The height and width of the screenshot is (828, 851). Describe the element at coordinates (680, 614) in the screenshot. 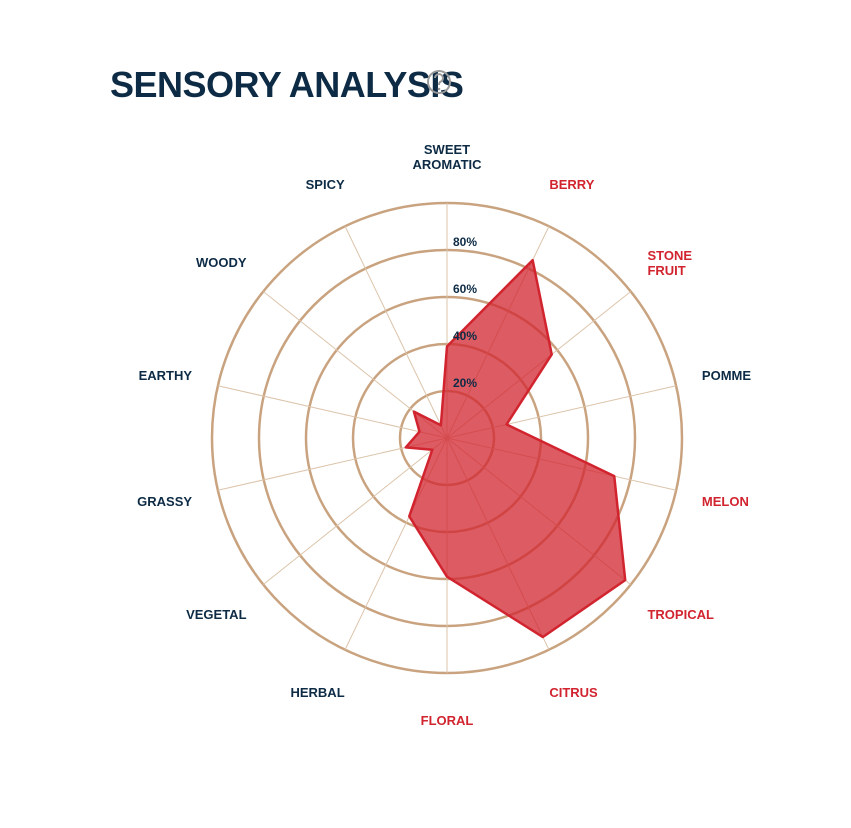

I see `axis-label: TROPICAL` at that location.